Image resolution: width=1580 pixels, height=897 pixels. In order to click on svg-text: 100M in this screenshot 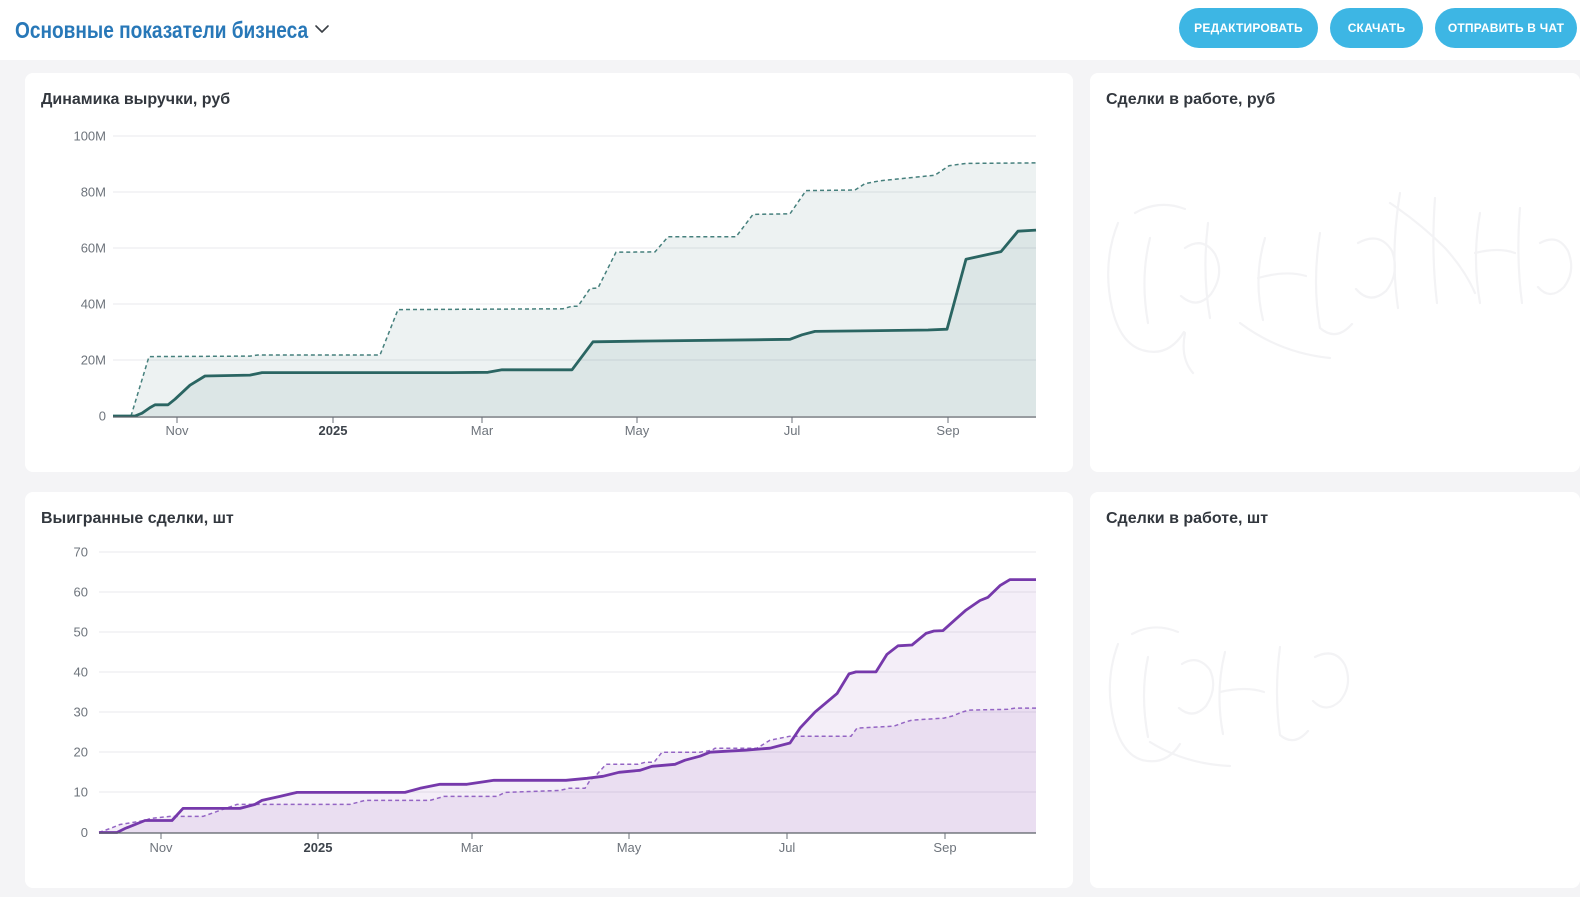, I will do `click(89, 136)`.